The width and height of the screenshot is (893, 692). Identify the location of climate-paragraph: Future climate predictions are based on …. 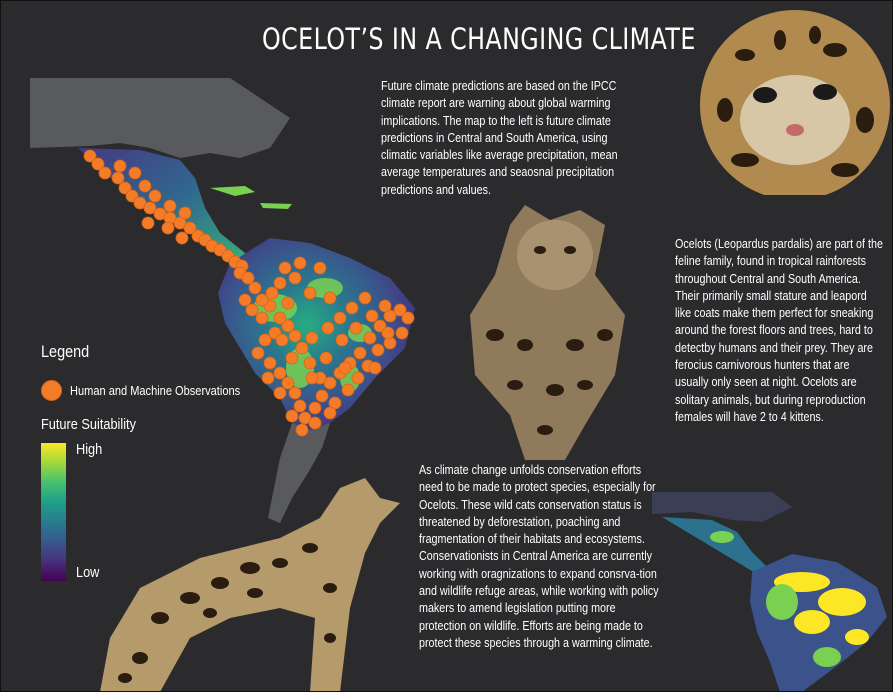
(499, 138).